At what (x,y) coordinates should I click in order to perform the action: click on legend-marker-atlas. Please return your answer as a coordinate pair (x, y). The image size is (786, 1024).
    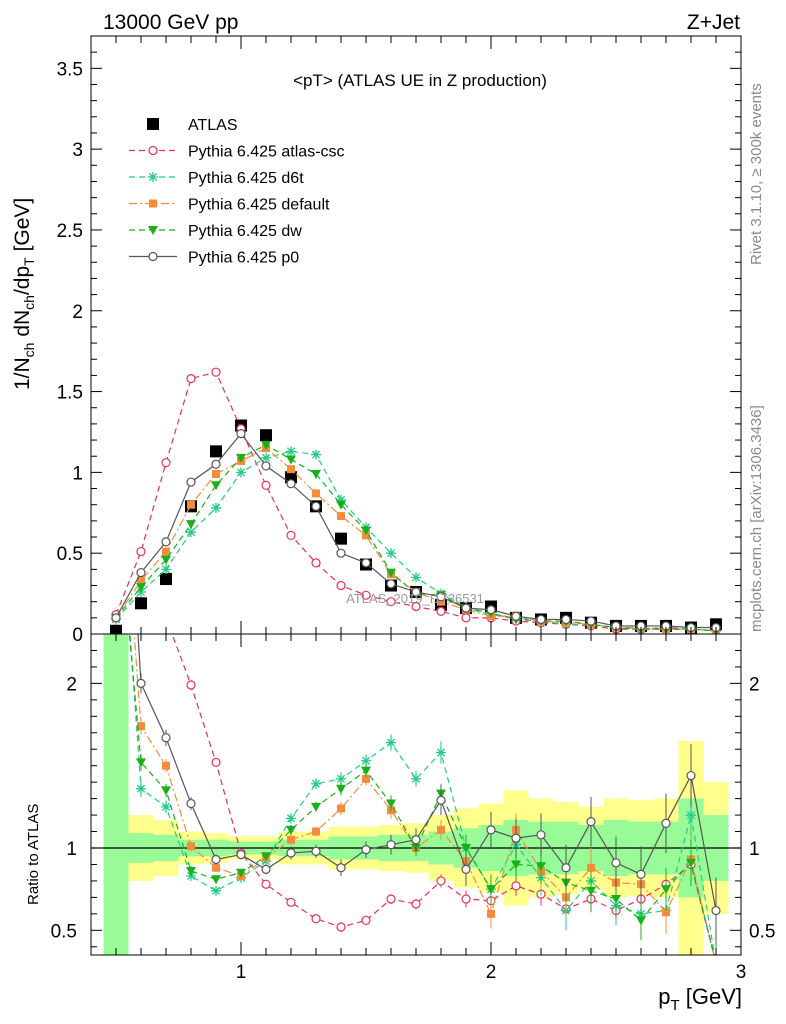
    Looking at the image, I should click on (153, 124).